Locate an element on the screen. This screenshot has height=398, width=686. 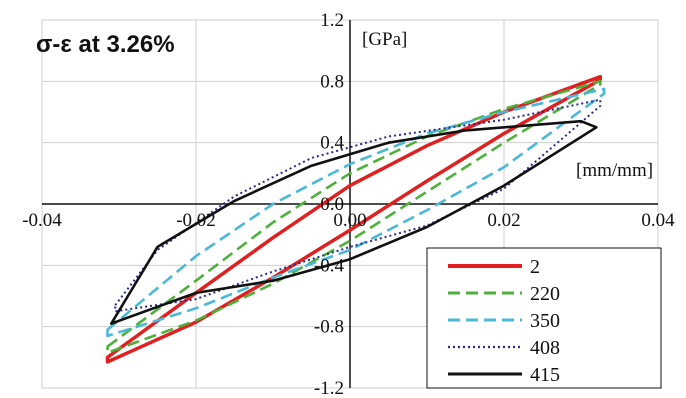
legend-box is located at coordinates (544, 318).